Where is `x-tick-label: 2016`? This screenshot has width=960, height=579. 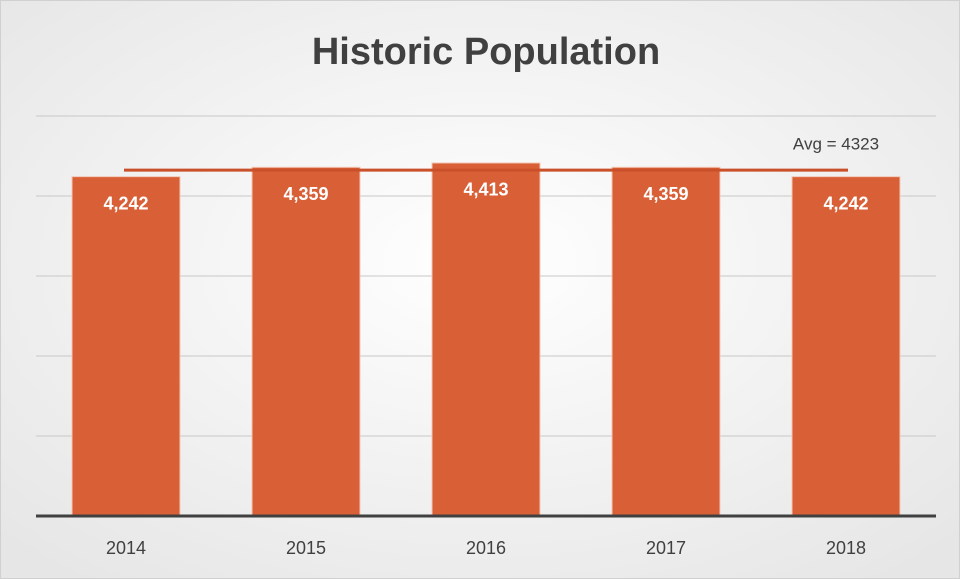 x-tick-label: 2016 is located at coordinates (486, 548).